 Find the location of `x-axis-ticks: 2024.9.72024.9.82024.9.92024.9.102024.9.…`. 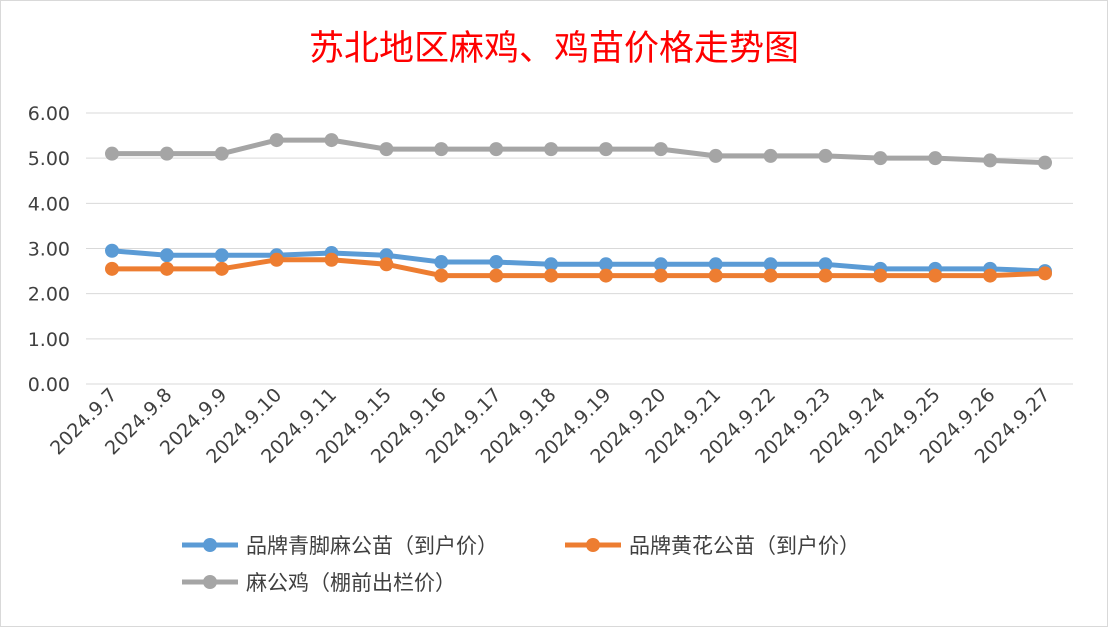

x-axis-ticks: 2024.9.72024.9.82024.9.92024.9.102024.9.… is located at coordinates (550, 426).